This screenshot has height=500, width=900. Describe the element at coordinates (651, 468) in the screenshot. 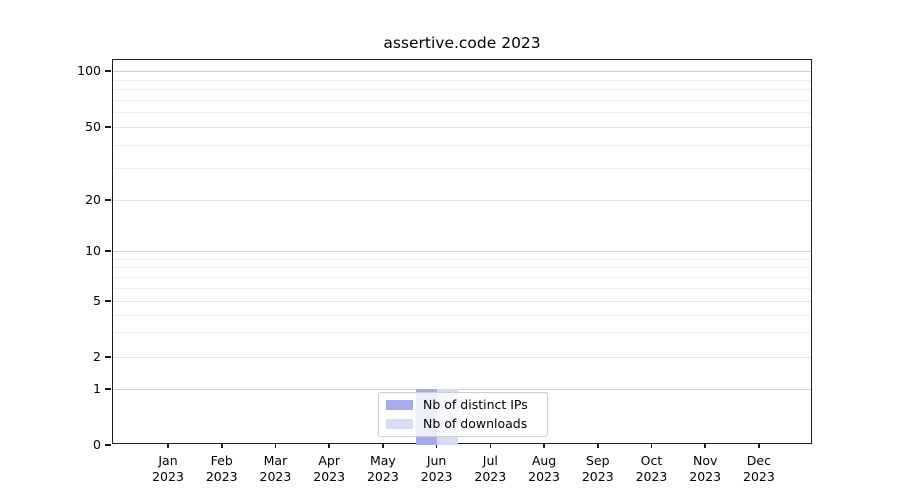

I see `x-tick-label-oct: Oct 2023` at that location.